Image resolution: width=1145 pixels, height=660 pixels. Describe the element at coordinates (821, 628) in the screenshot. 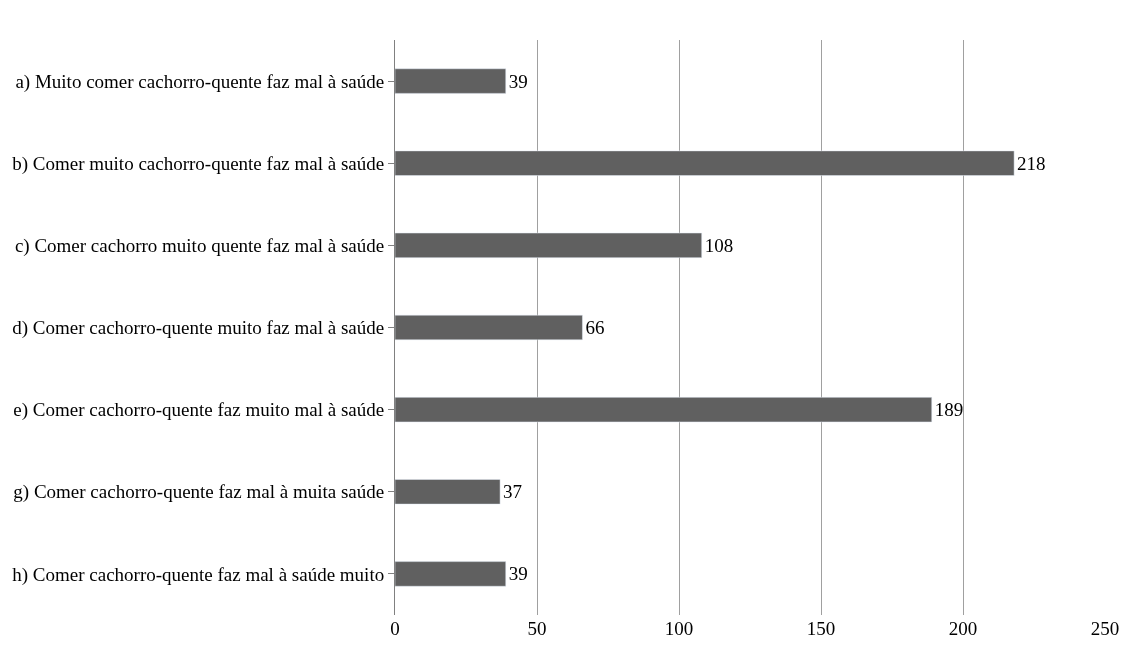

I see `x-tick-label: 150` at that location.